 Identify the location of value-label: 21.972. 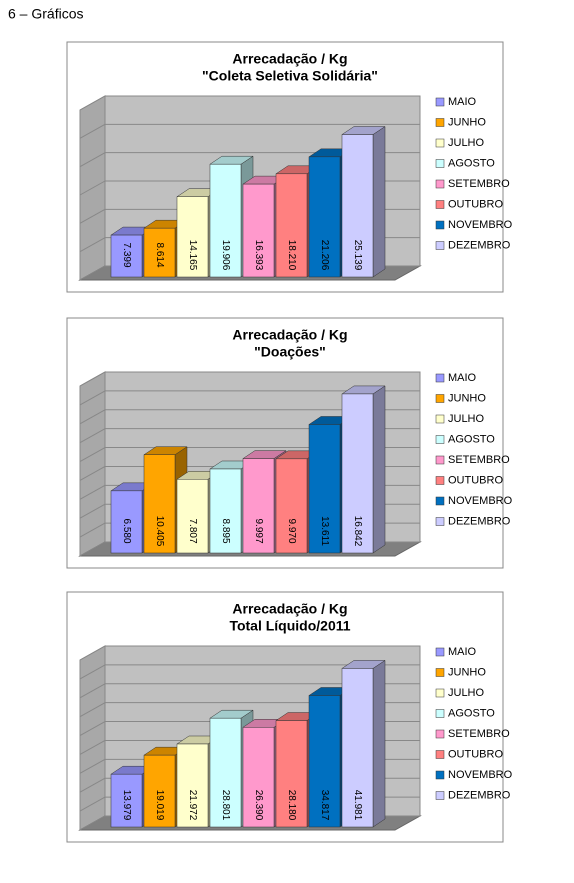
(192, 805).